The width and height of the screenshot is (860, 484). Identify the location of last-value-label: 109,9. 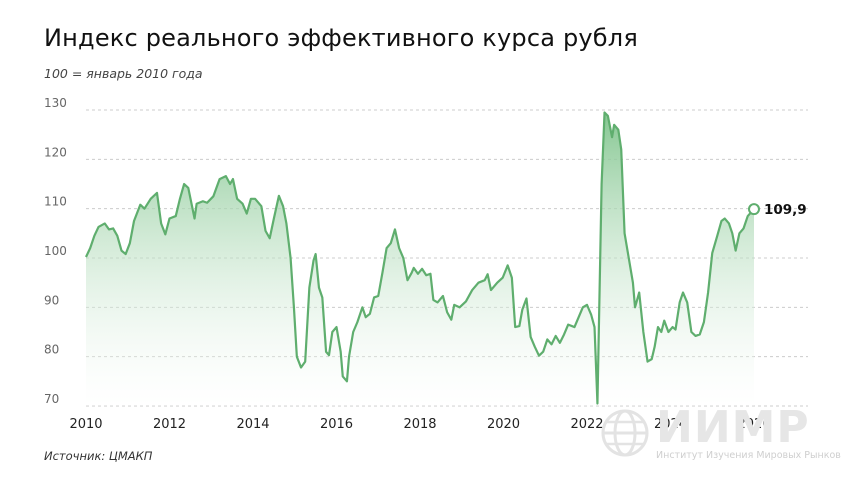
(785, 210).